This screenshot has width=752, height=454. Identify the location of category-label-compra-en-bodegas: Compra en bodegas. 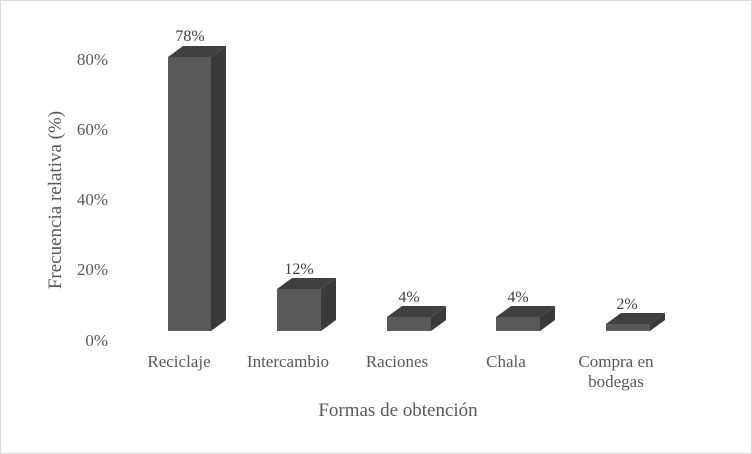
(616, 372).